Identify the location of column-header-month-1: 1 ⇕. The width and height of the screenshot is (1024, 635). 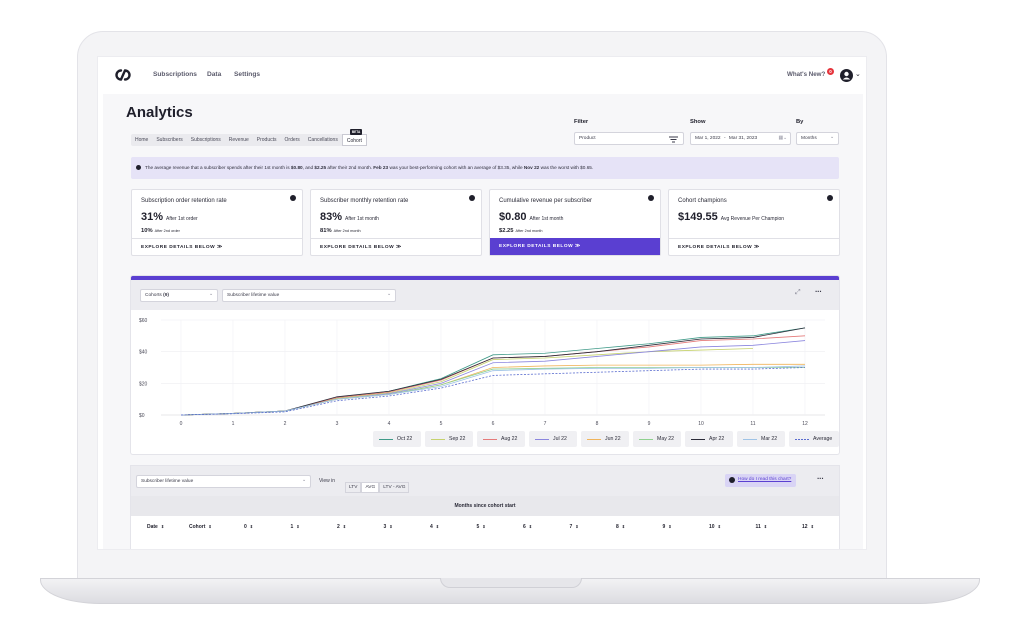
(295, 527).